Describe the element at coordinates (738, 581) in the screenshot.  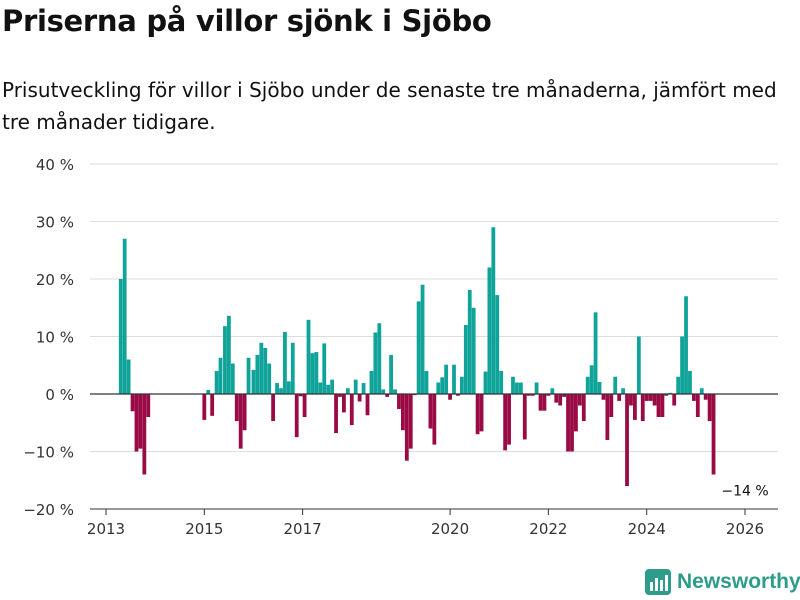
I see `newsworthy-logo-text: Newsworthy` at that location.